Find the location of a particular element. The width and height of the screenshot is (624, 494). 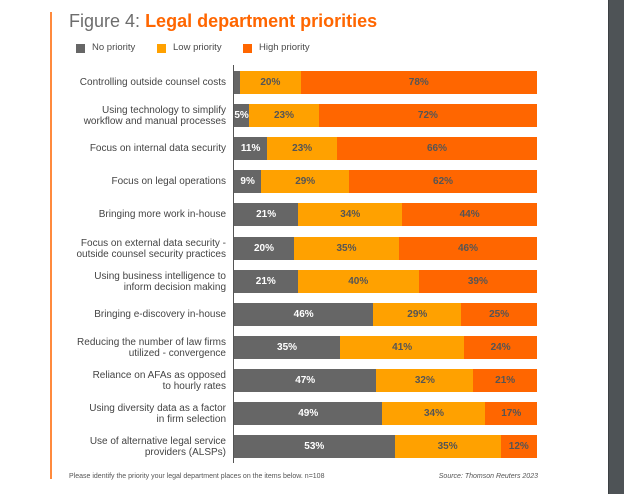

data-label: 72% is located at coordinates (427, 115).